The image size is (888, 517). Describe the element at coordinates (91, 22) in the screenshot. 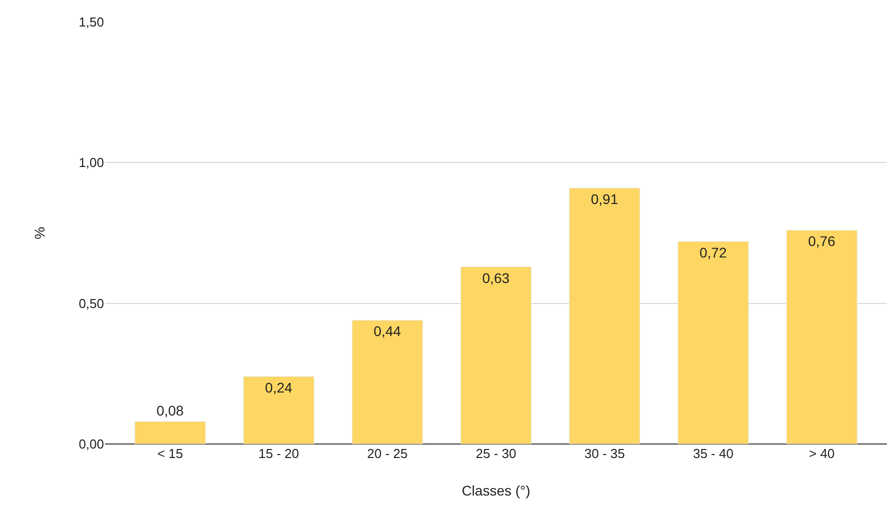

I see `y-tick-label: 1,50` at that location.